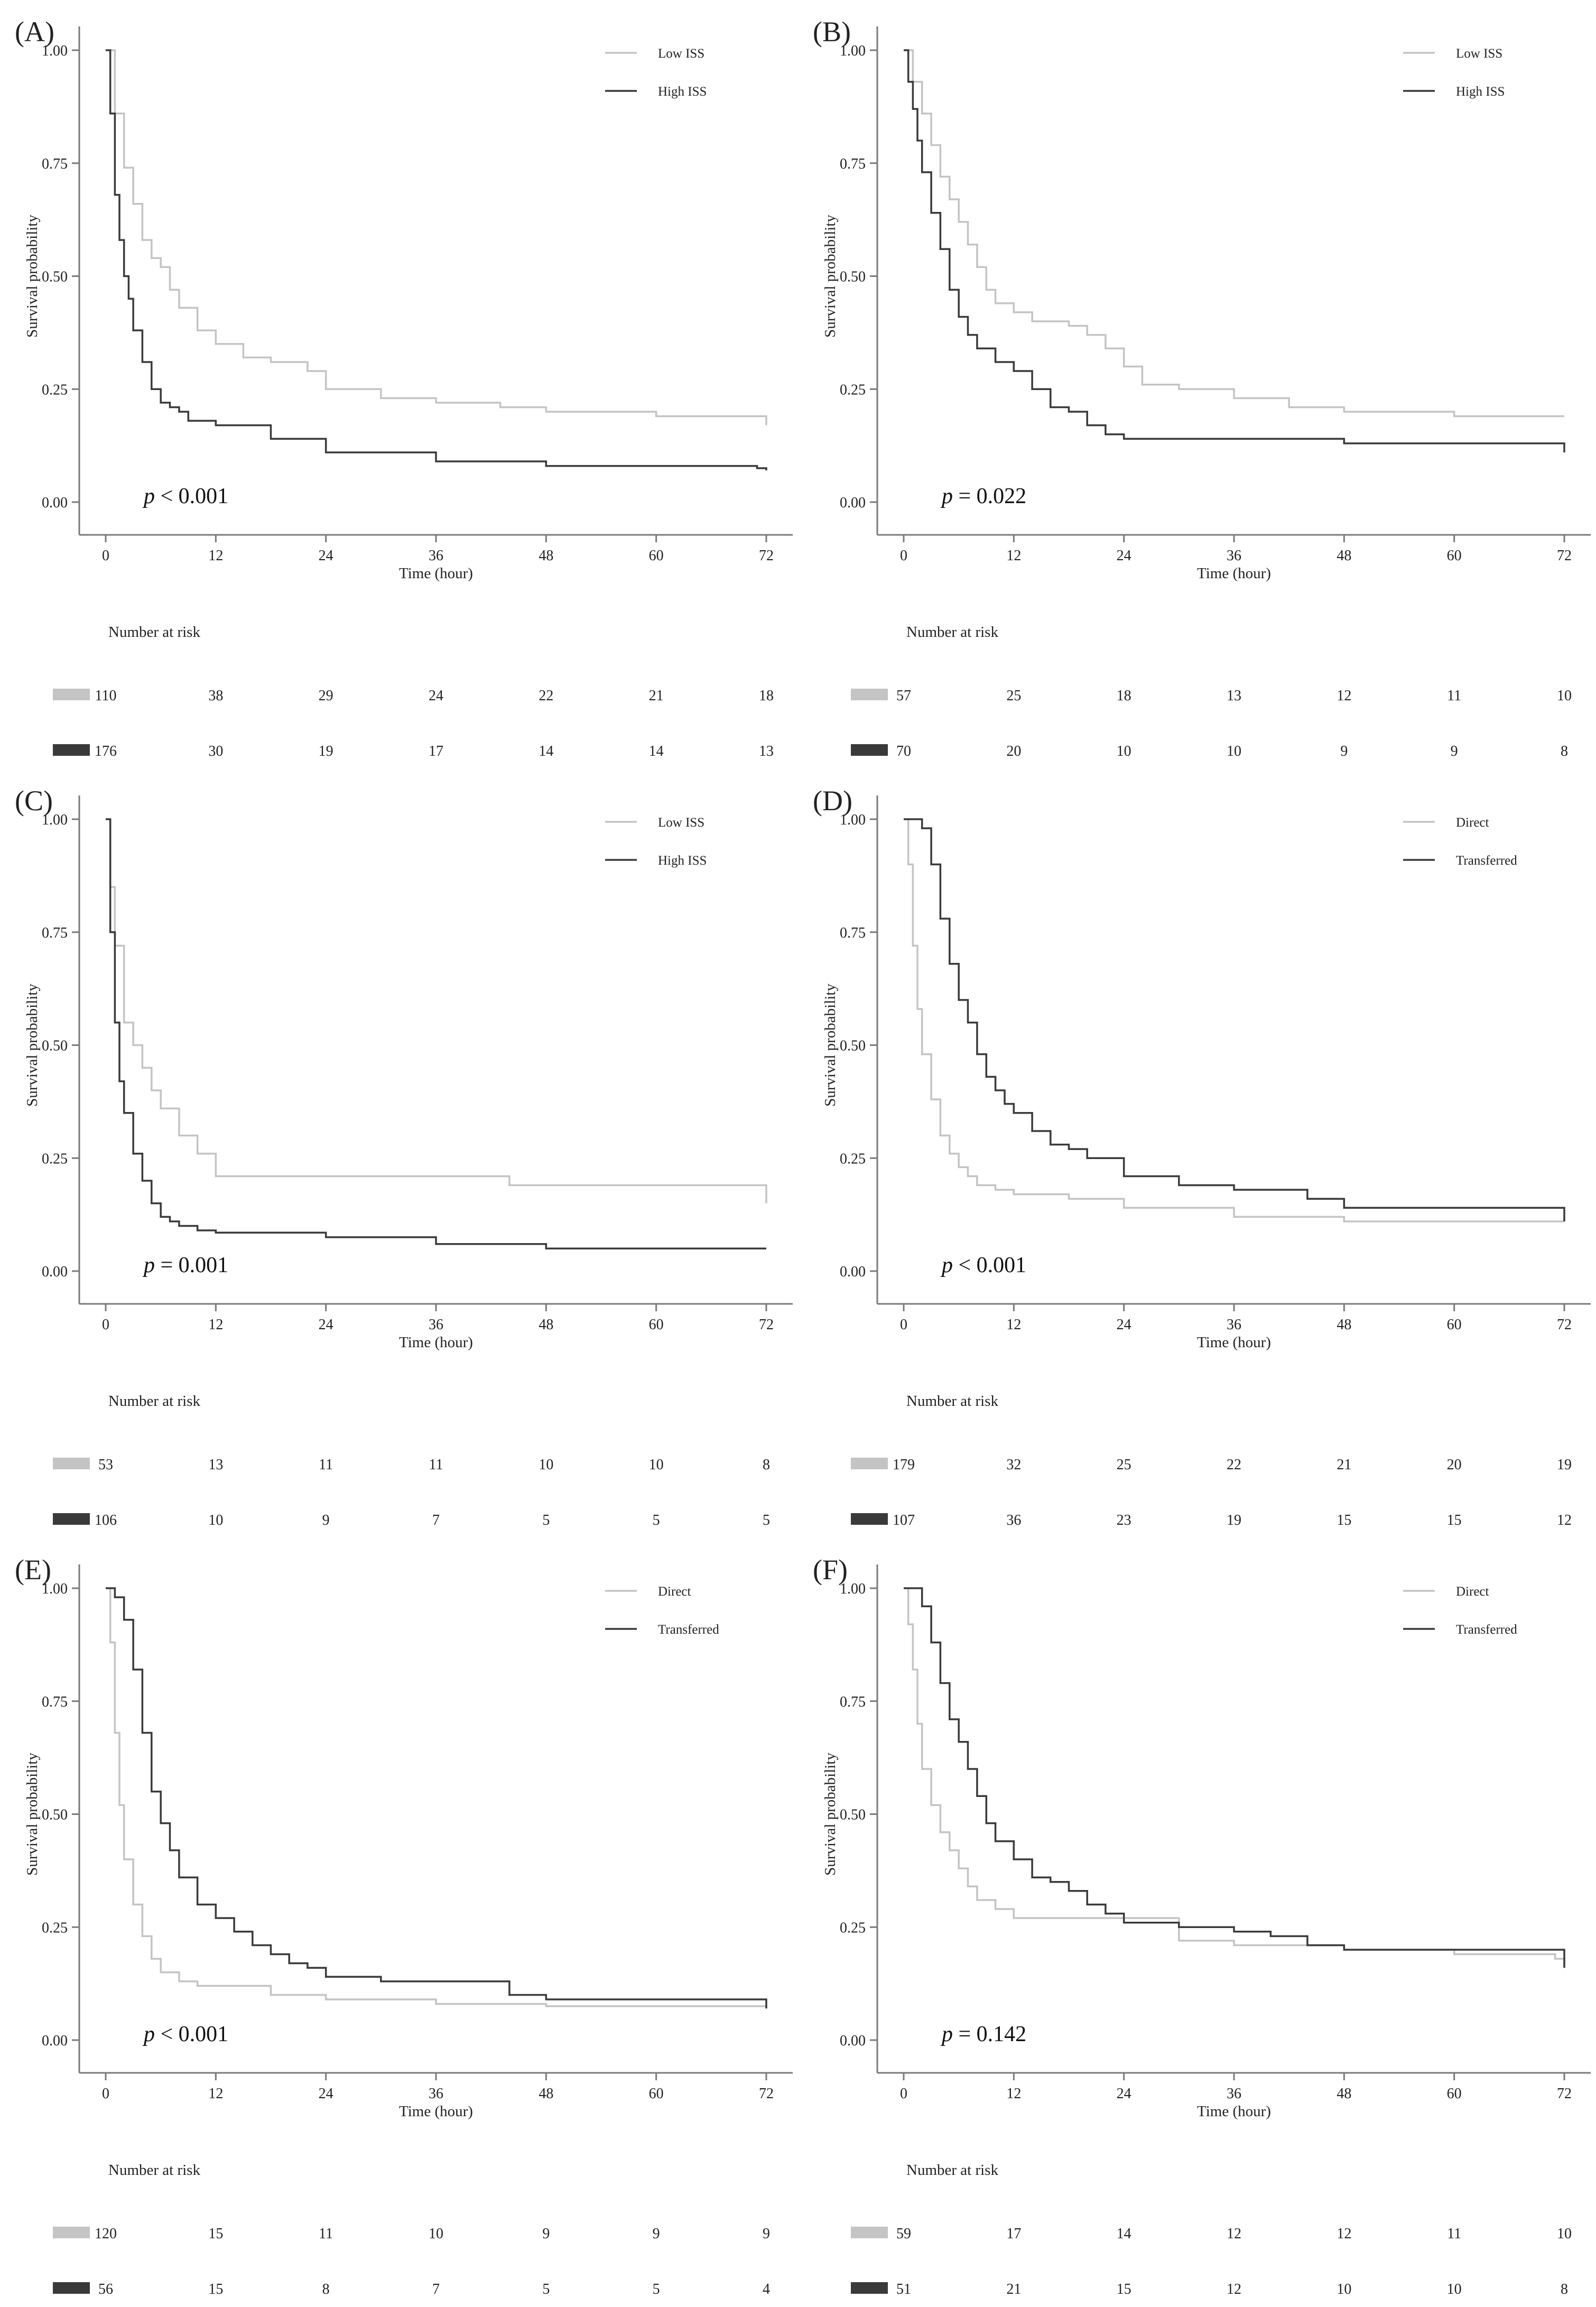 The image size is (1596, 2307). What do you see at coordinates (106, 2234) in the screenshot?
I see `risk-count: 120` at bounding box center [106, 2234].